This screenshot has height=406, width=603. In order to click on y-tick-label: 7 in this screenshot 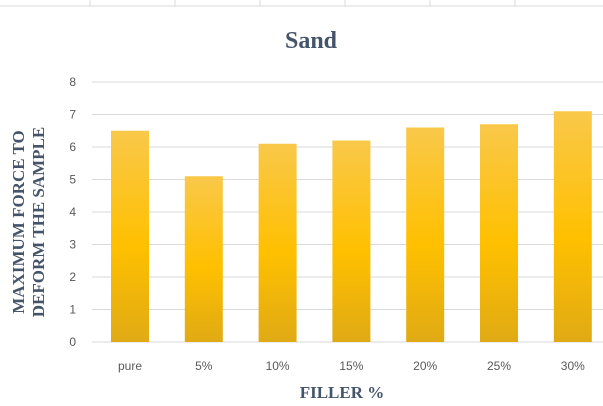, I will do `click(72, 115)`.